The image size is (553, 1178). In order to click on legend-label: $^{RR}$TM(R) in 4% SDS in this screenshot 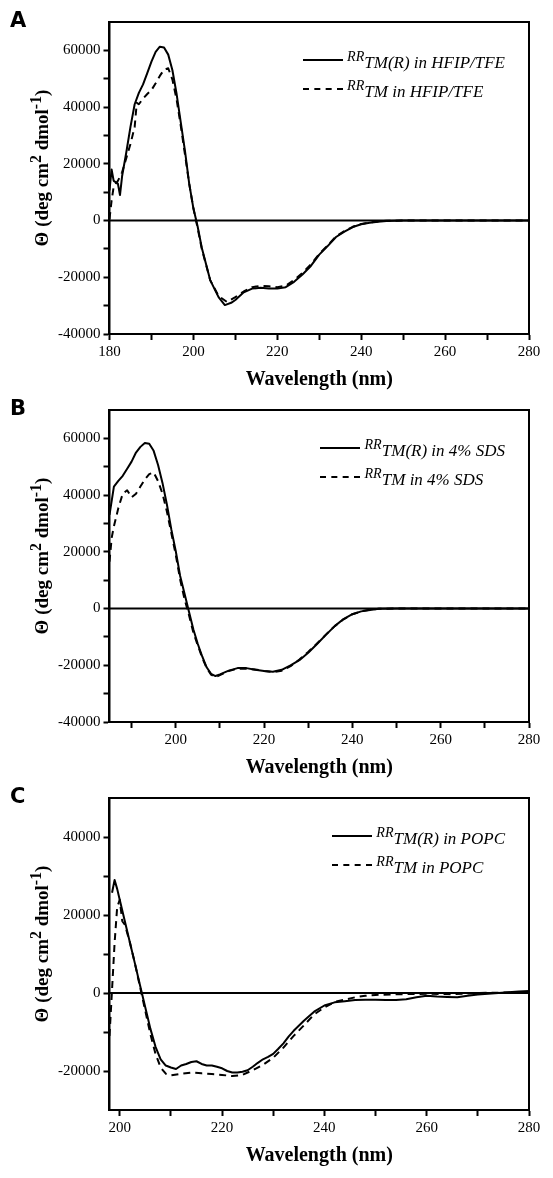, I will do `click(434, 448)`.